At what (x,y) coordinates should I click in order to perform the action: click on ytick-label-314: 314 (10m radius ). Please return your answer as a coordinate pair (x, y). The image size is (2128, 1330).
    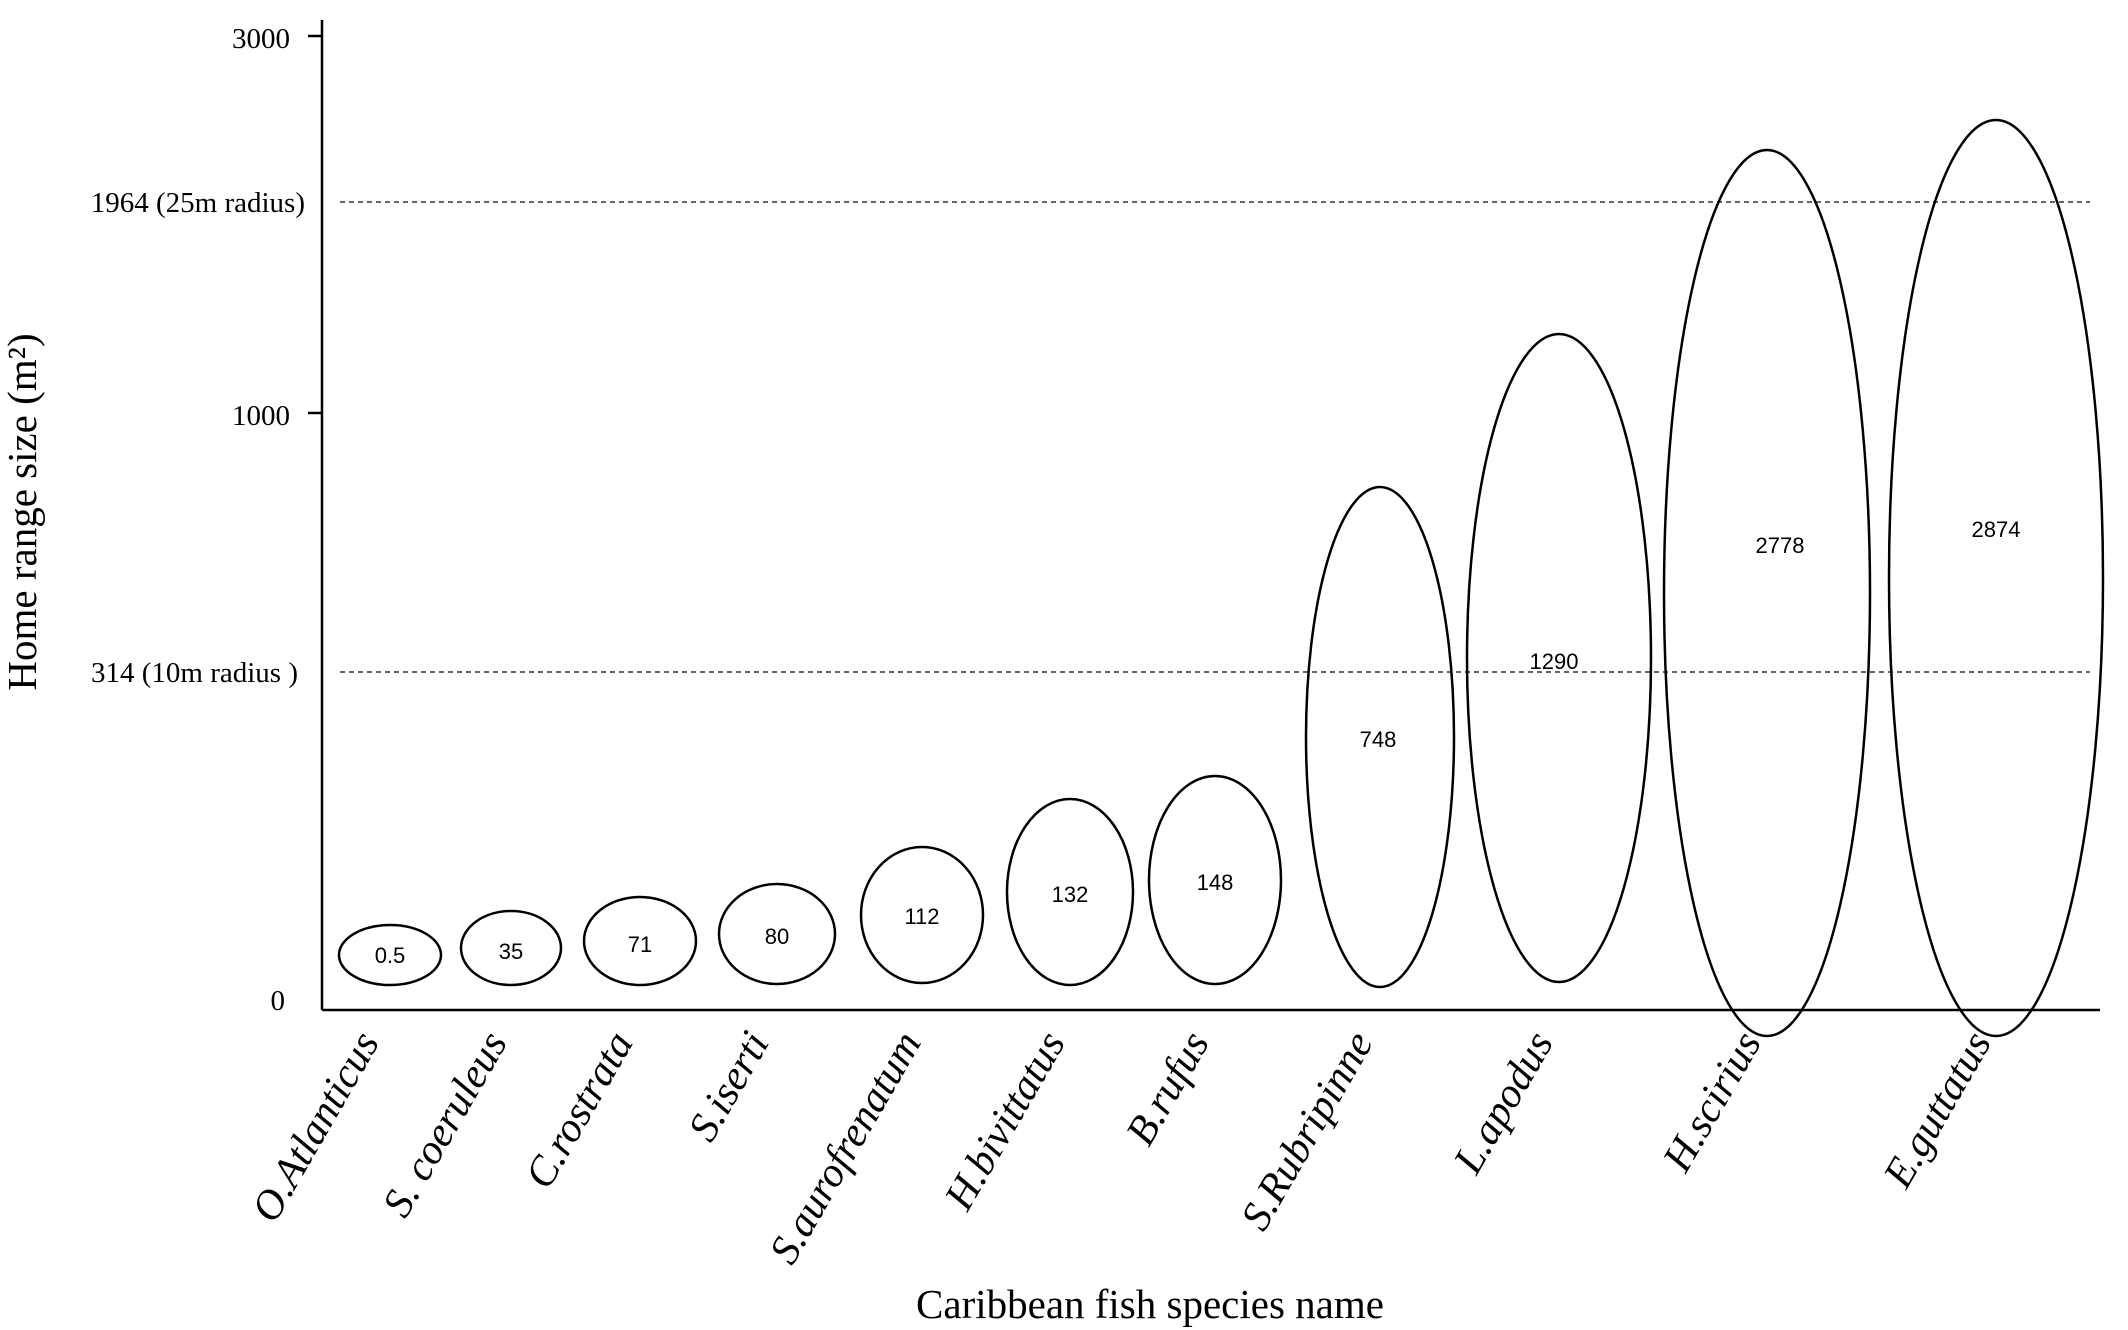
    Looking at the image, I should click on (194, 673).